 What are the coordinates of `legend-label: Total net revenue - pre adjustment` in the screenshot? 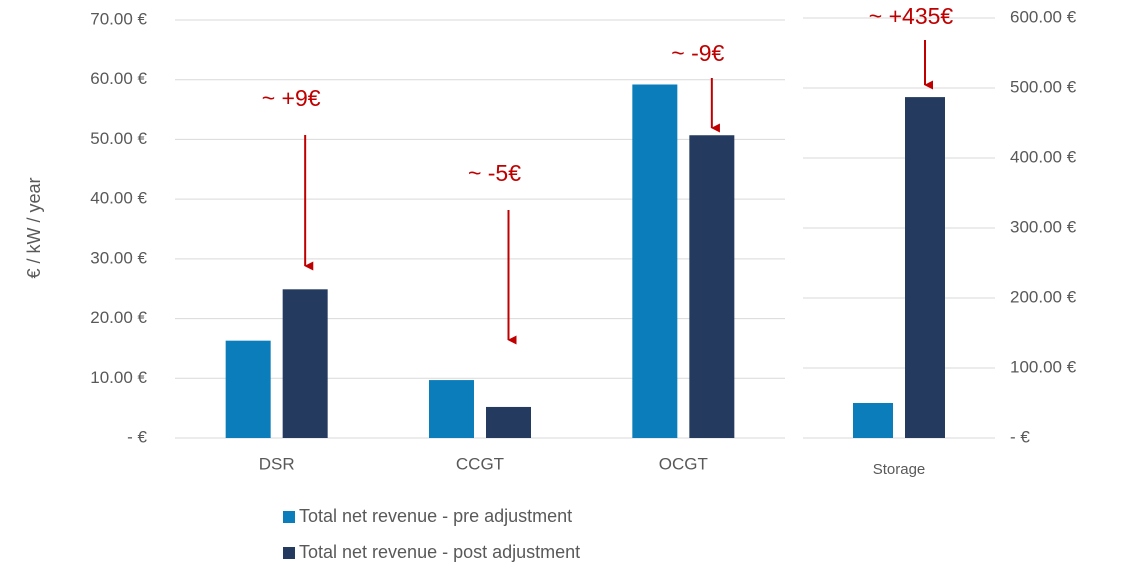 It's located at (435, 516).